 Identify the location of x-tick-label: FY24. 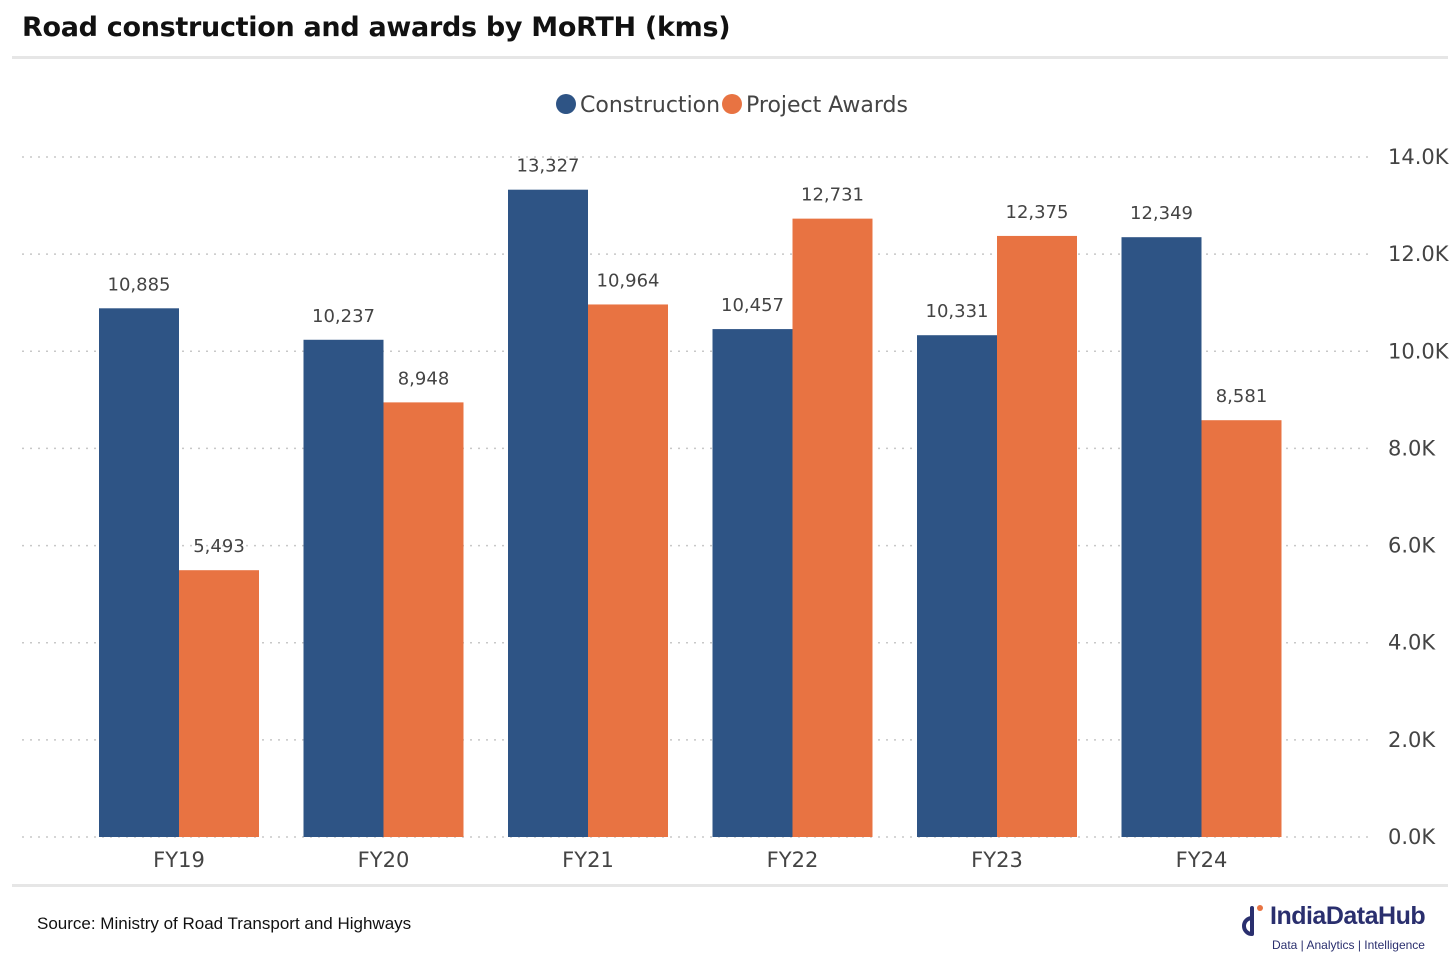
(1202, 860).